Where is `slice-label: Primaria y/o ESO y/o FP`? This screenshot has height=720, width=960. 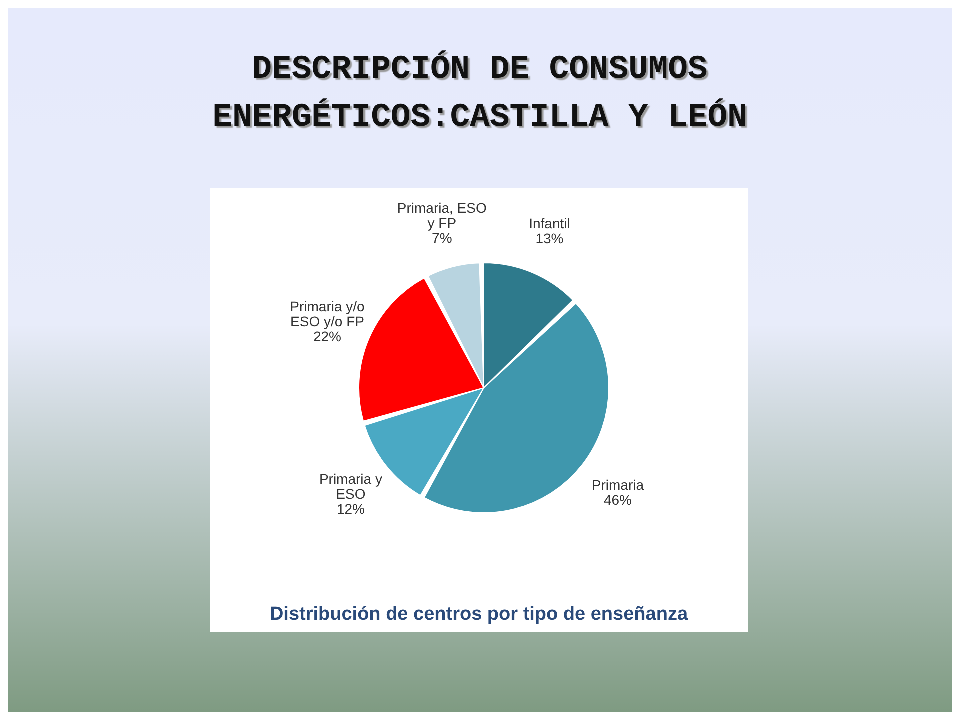
slice-label: Primaria y/o ESO y/o FP is located at coordinates (328, 314).